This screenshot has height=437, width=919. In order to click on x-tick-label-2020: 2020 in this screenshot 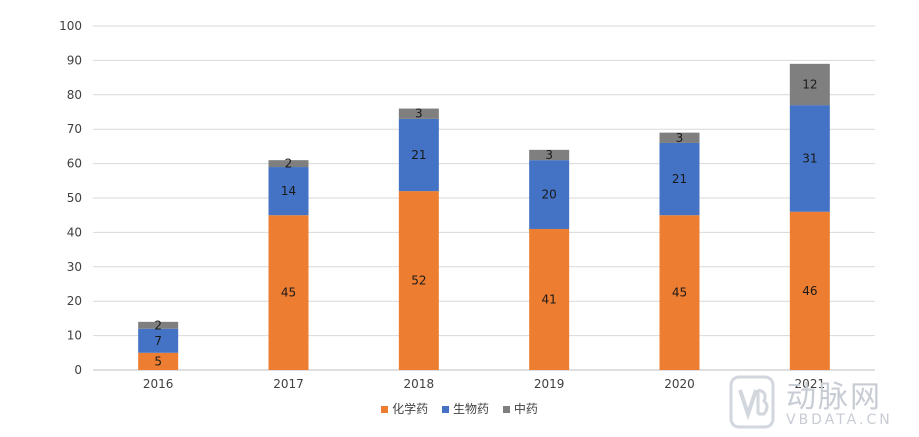, I will do `click(679, 384)`.